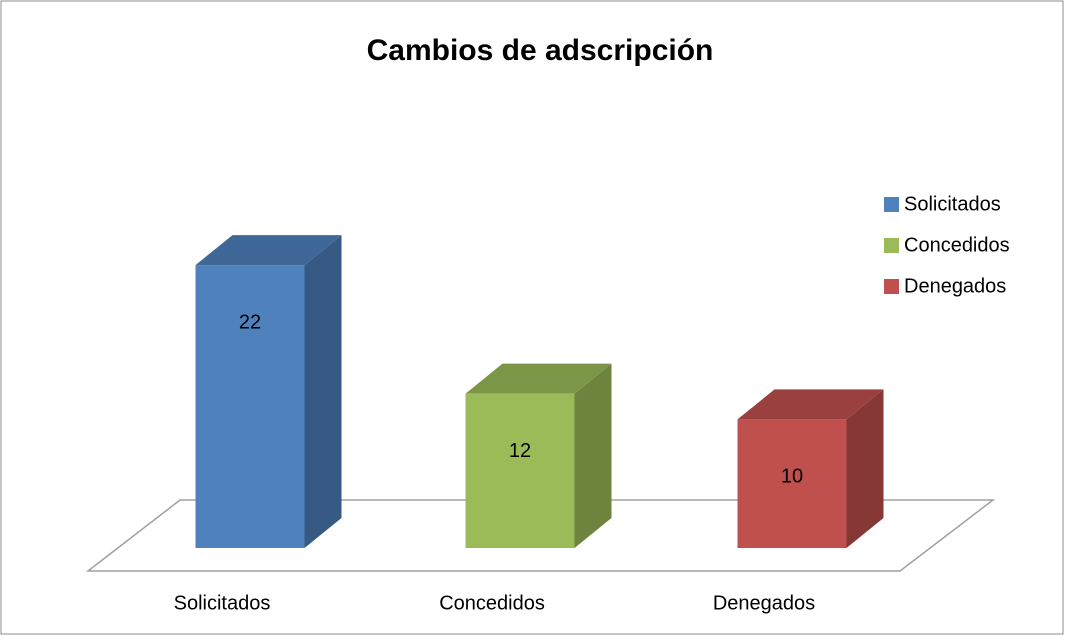  Describe the element at coordinates (764, 603) in the screenshot. I see `x-tick-label: Denegados` at that location.